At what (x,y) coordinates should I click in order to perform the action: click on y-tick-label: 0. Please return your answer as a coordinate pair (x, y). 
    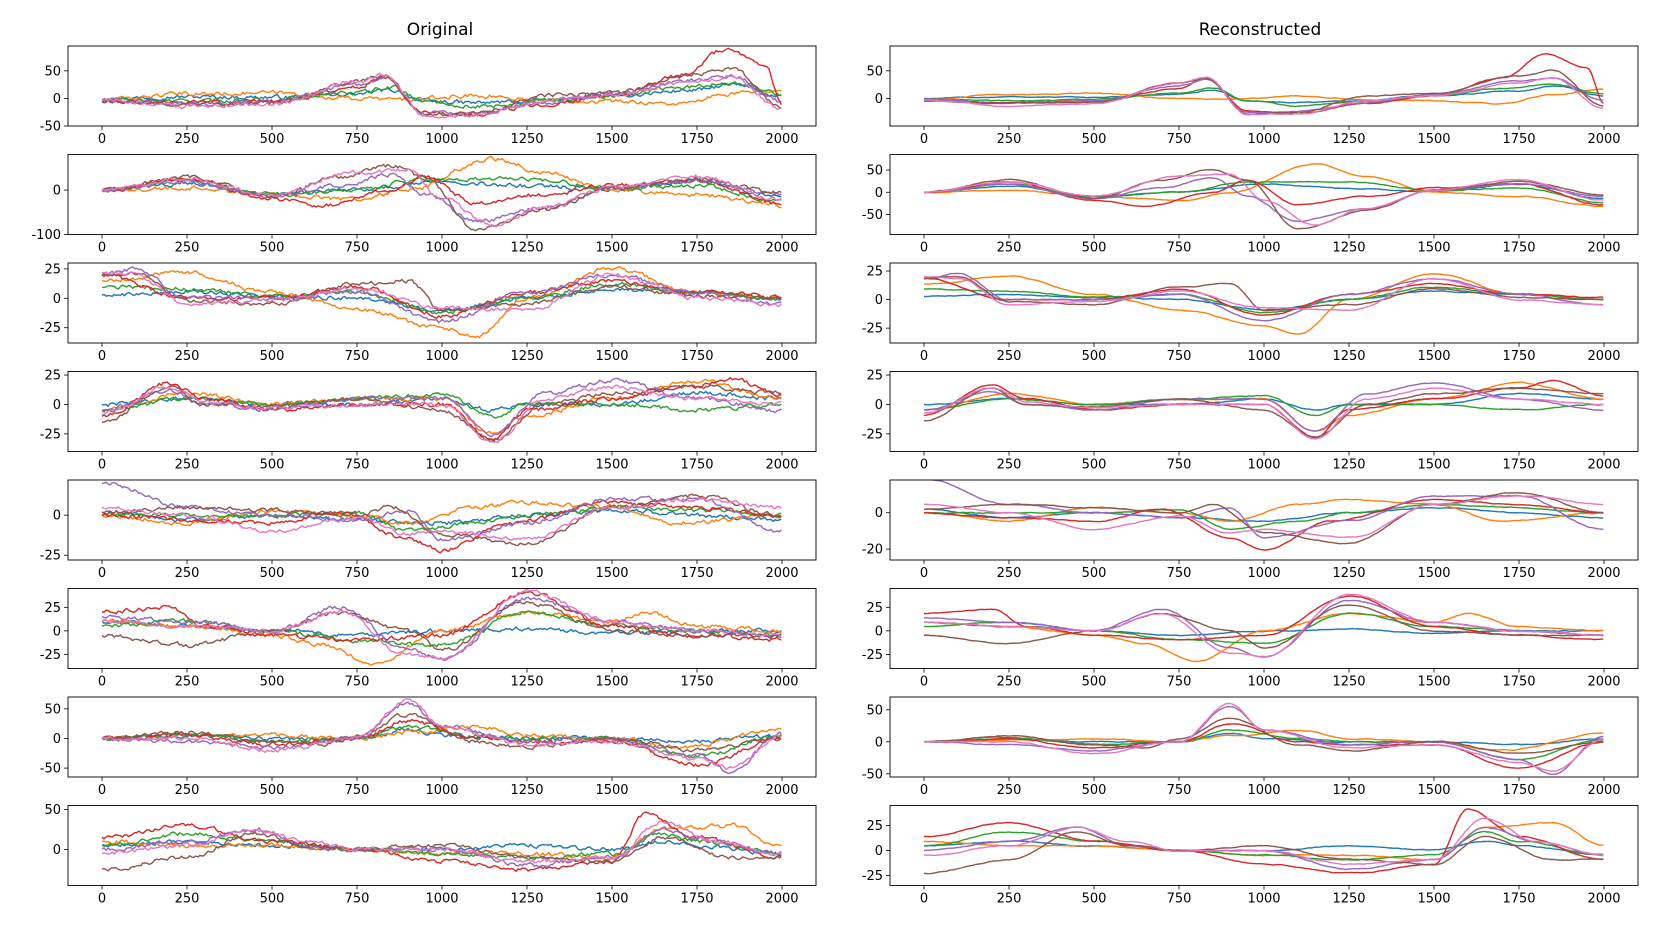
    Looking at the image, I should click on (57, 405).